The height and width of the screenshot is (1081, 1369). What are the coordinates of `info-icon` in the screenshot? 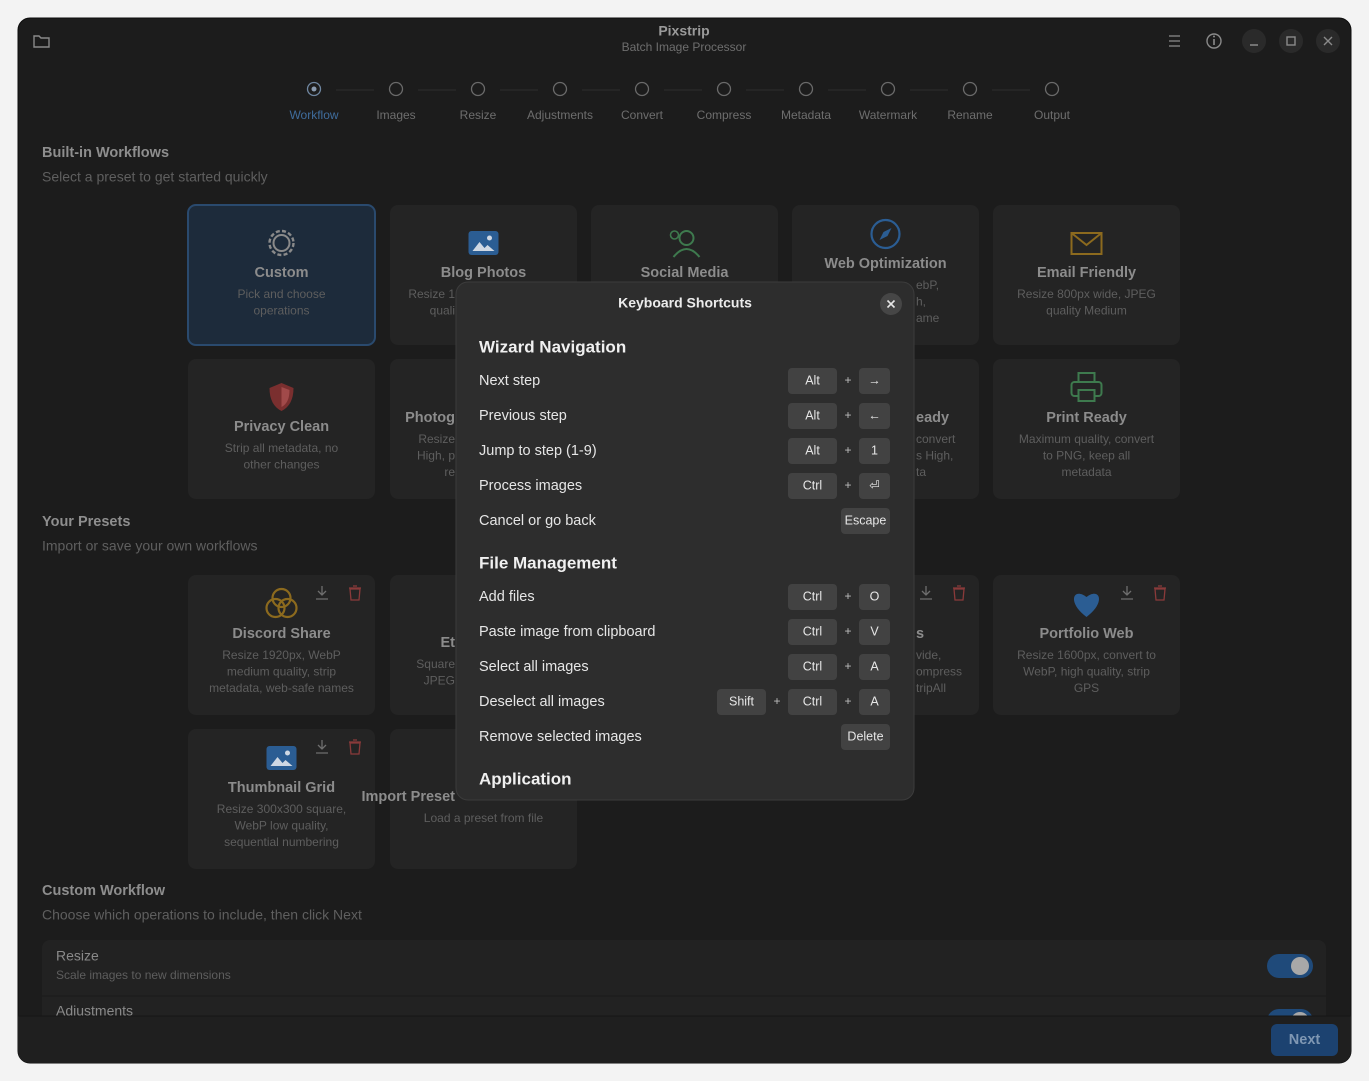 It's located at (1214, 41).